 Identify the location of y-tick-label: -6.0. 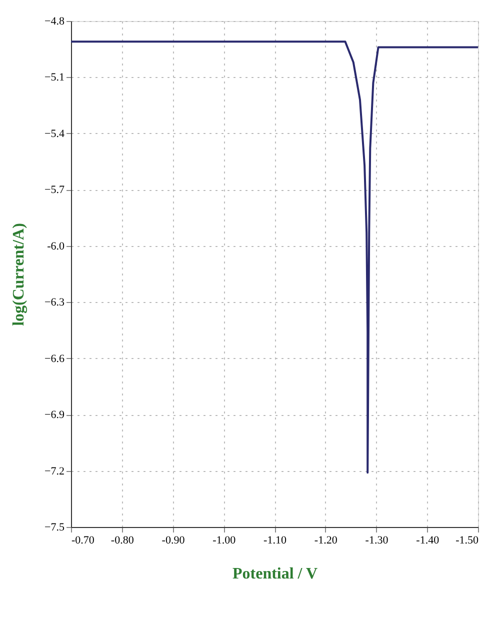
(56, 246).